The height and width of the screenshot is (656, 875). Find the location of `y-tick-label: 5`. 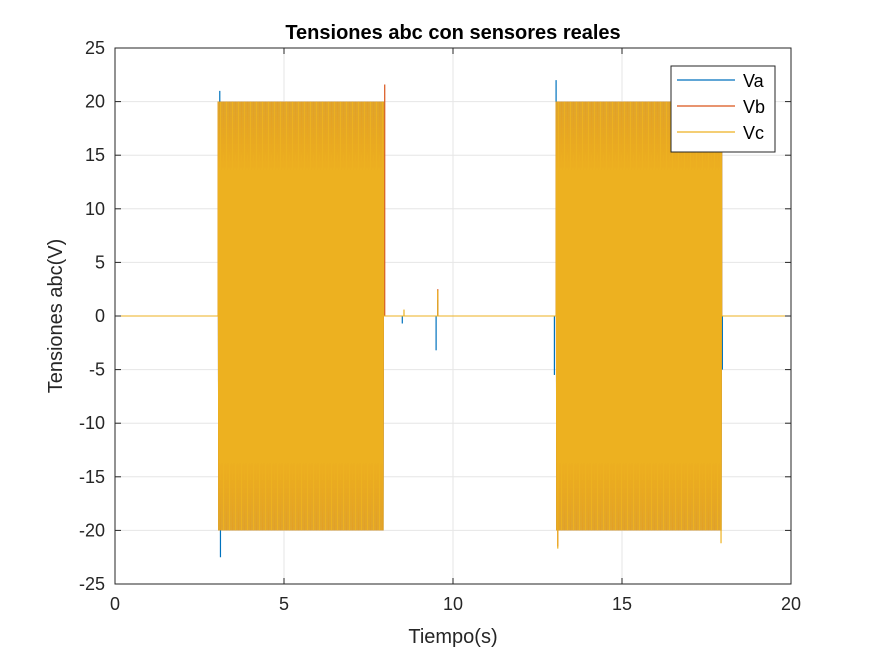

y-tick-label: 5 is located at coordinates (100, 262).